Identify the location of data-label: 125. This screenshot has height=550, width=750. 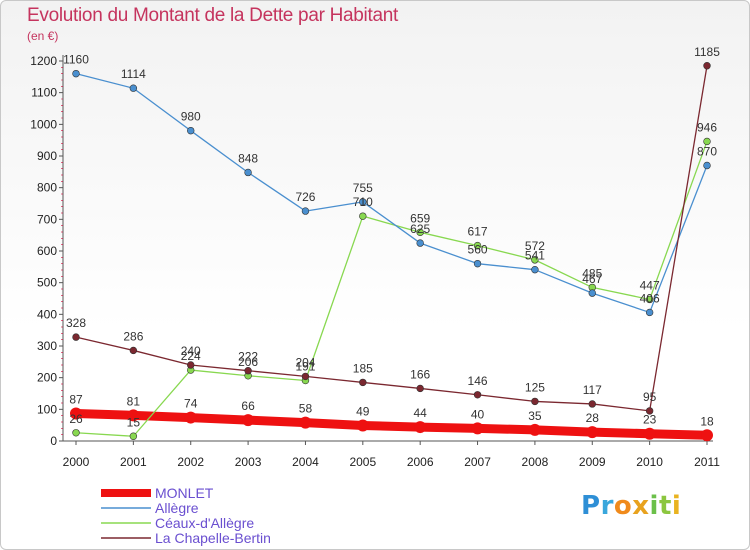
(535, 387).